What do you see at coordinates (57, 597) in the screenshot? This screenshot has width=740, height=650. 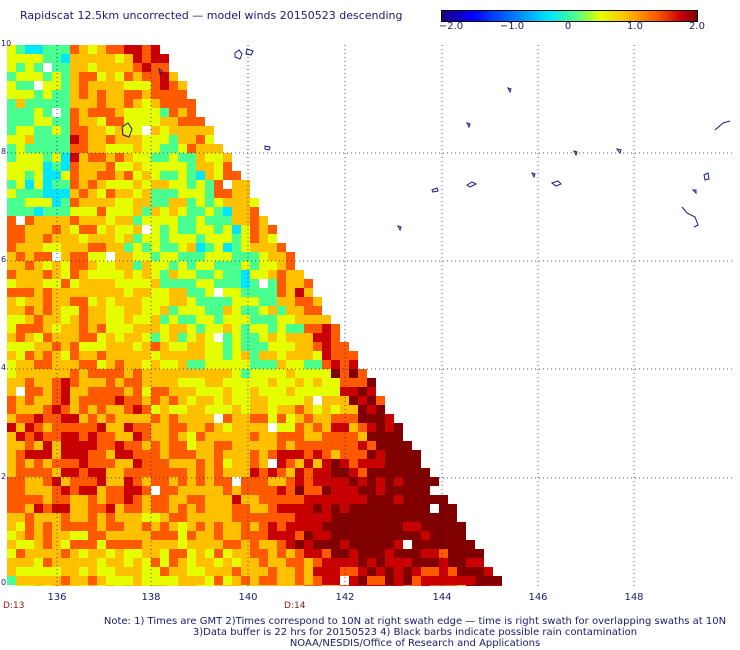 I see `longitude-tick: 136` at bounding box center [57, 597].